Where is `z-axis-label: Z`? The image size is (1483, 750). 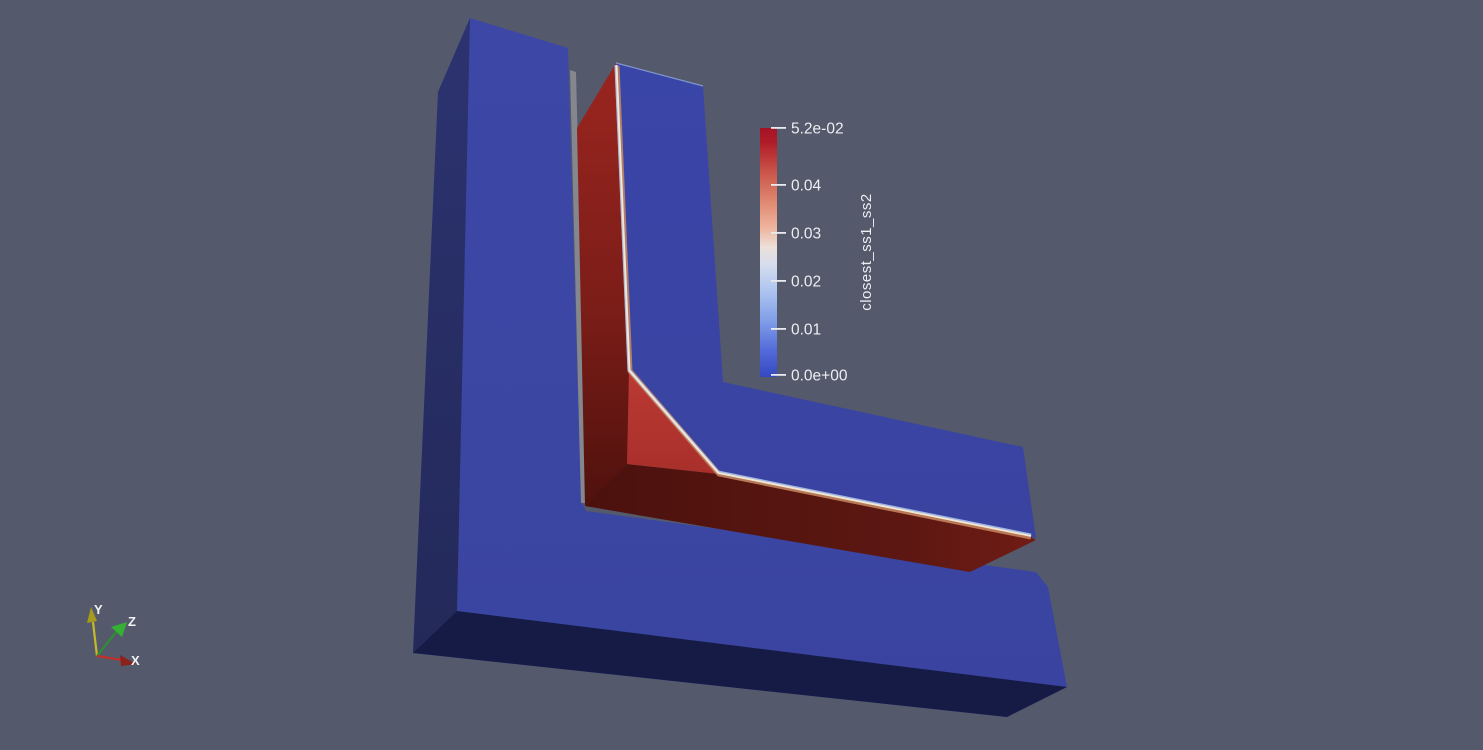
z-axis-label: Z is located at coordinates (132, 621).